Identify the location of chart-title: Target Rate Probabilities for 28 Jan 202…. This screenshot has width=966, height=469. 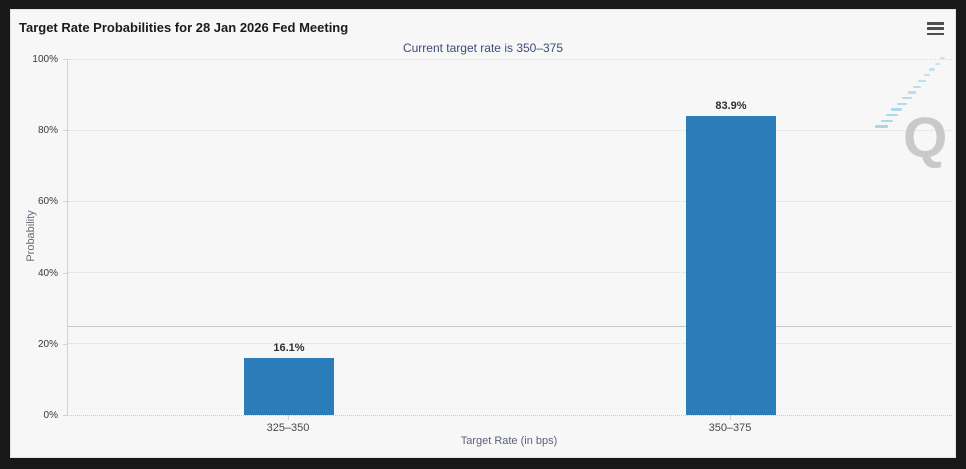
(184, 27).